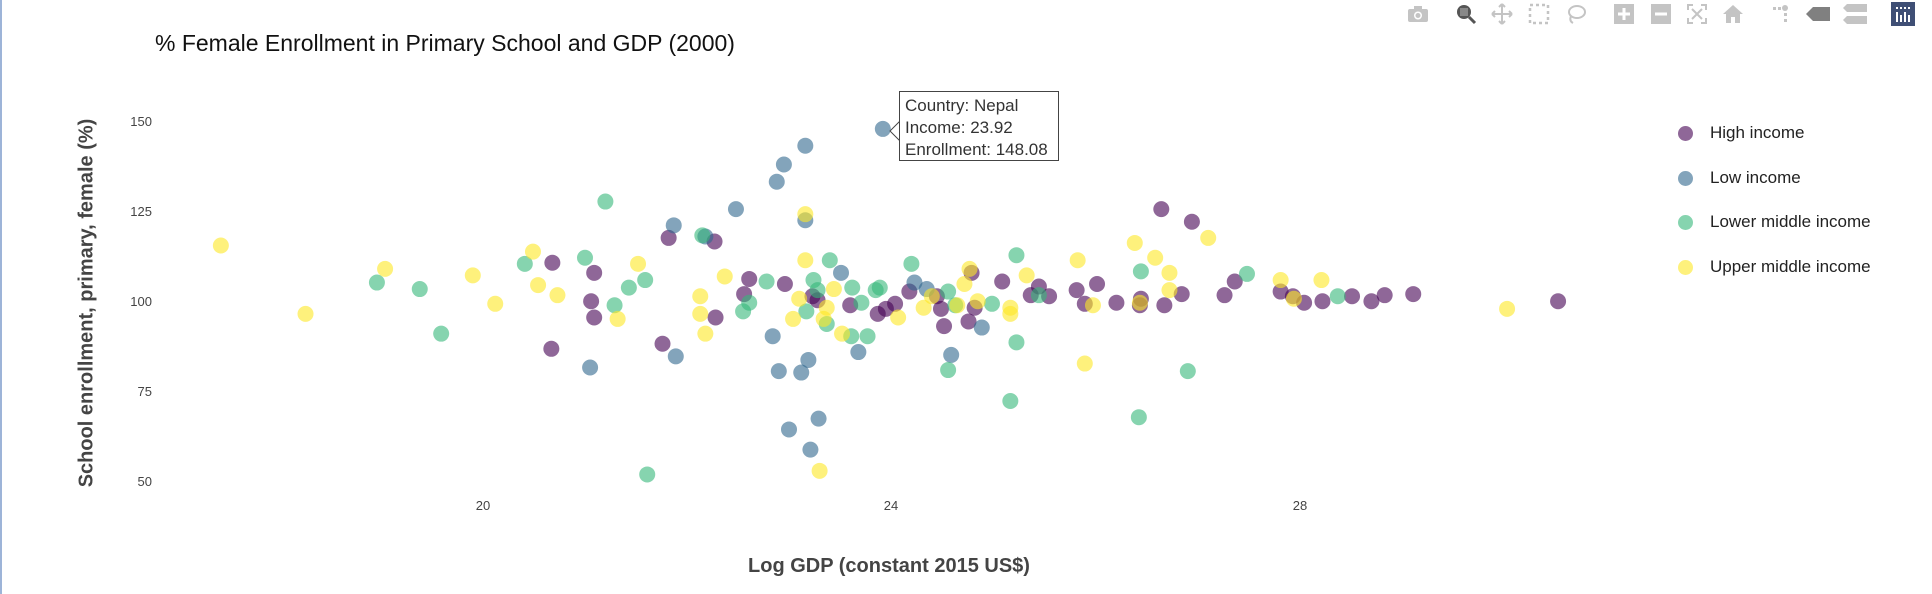 This screenshot has height=594, width=1932. What do you see at coordinates (1774, 222) in the screenshot?
I see `legend-item-lower-middle-income: Lower middle income` at bounding box center [1774, 222].